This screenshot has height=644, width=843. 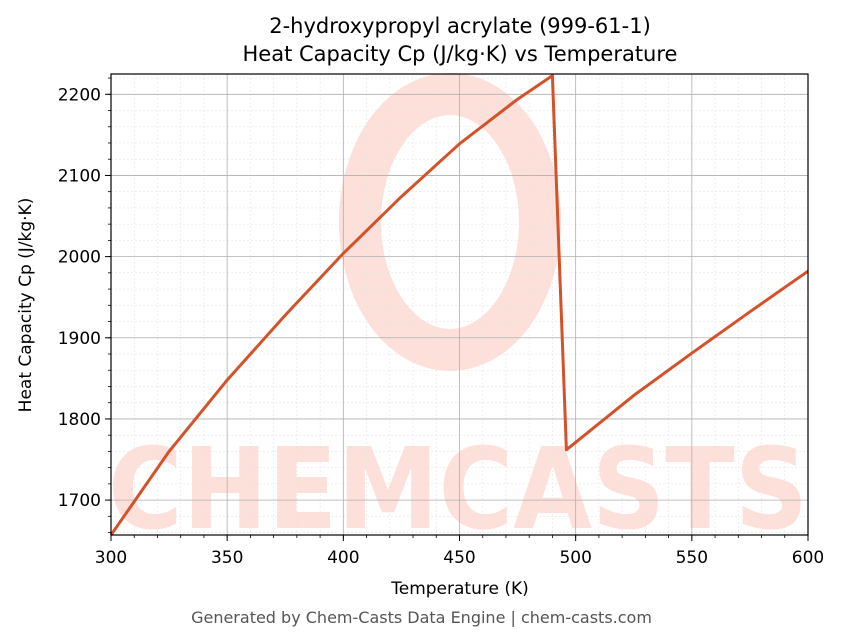 I want to click on y-tick-label: 2100, so click(x=79, y=176).